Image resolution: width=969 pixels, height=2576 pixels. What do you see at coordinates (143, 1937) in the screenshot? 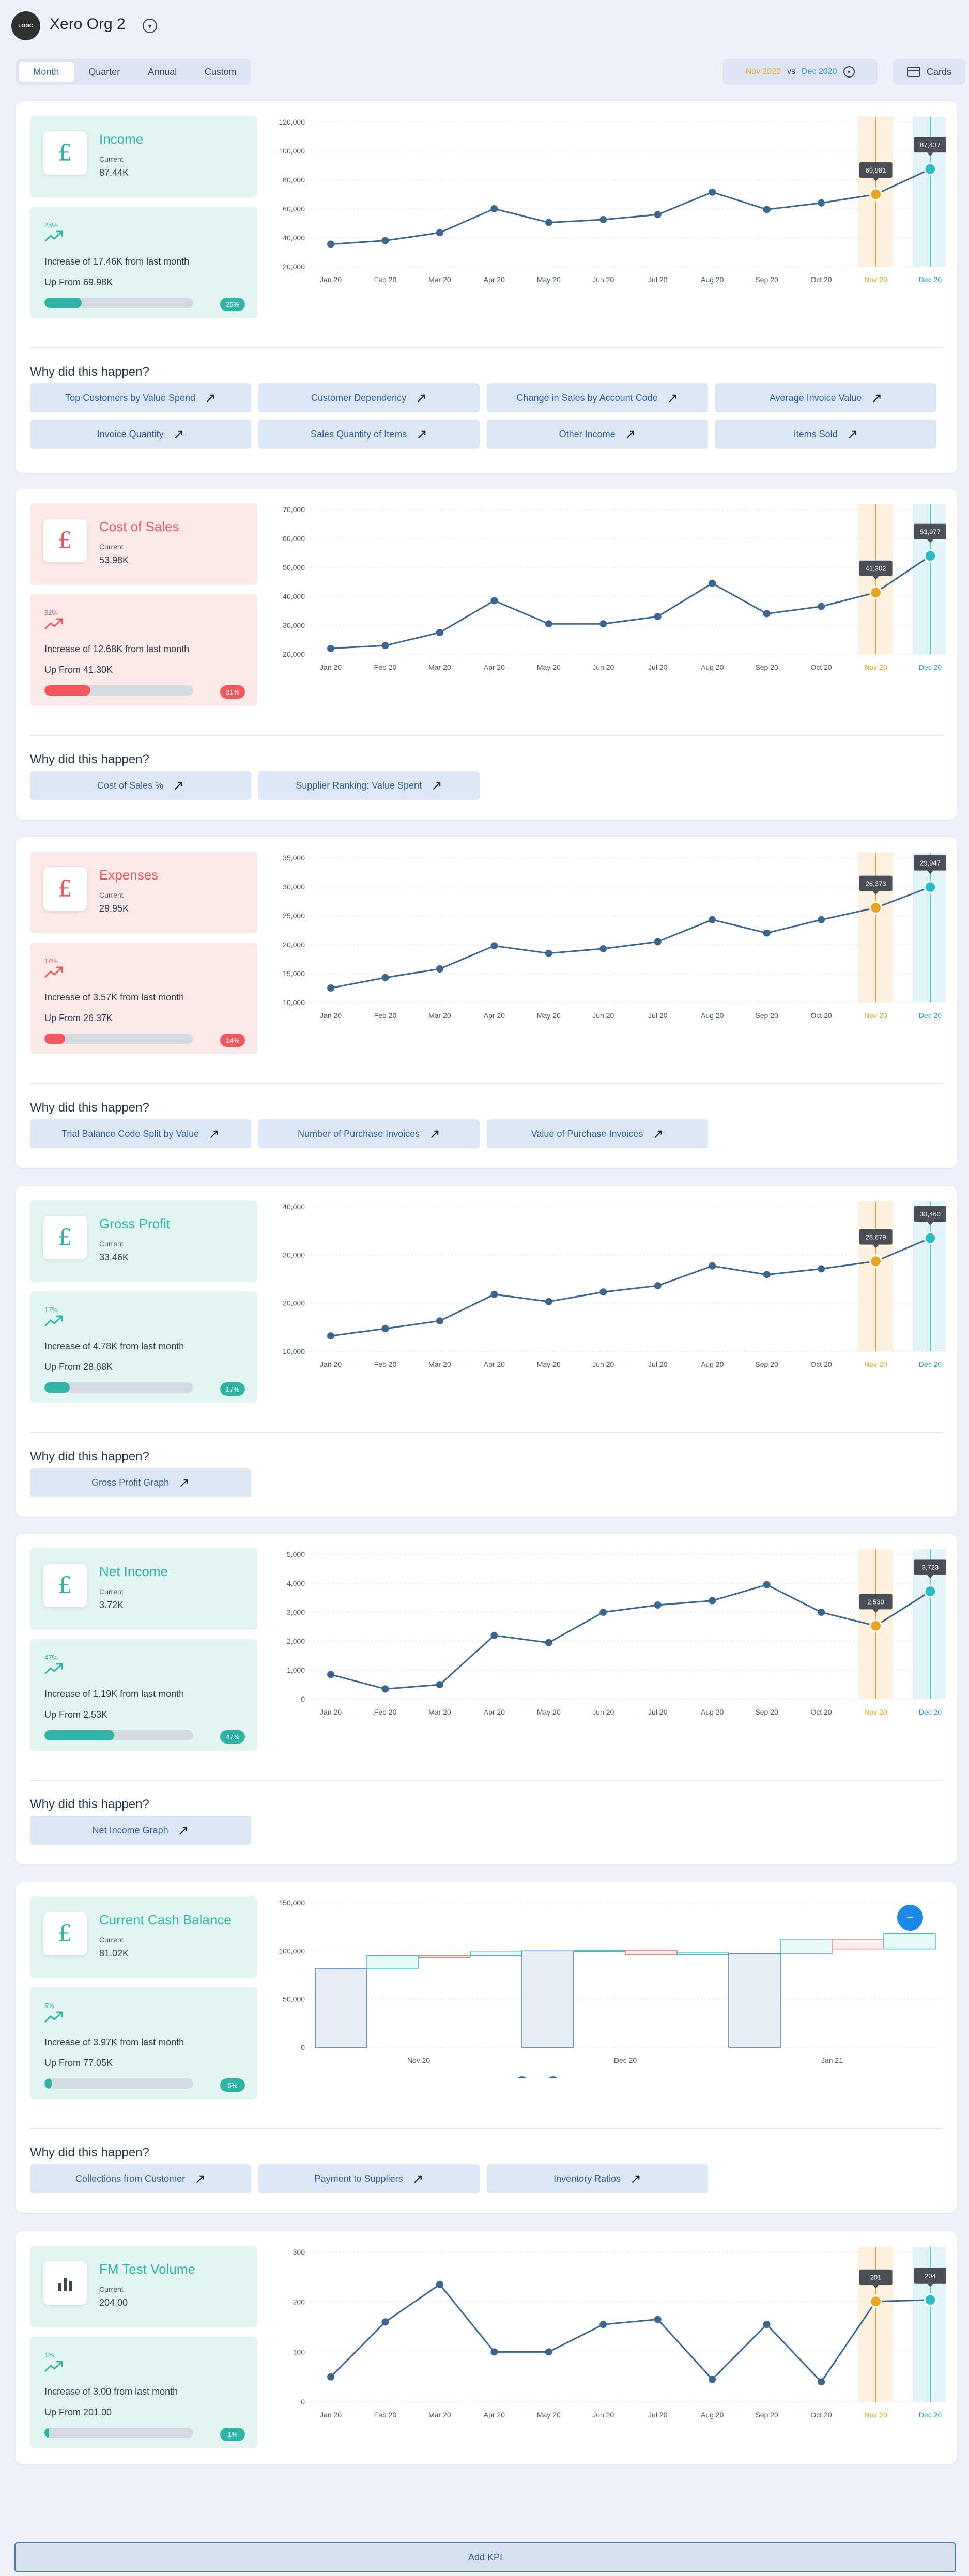
I see `current-value-card: £ Current Cash Balance Current 81.02K` at bounding box center [143, 1937].